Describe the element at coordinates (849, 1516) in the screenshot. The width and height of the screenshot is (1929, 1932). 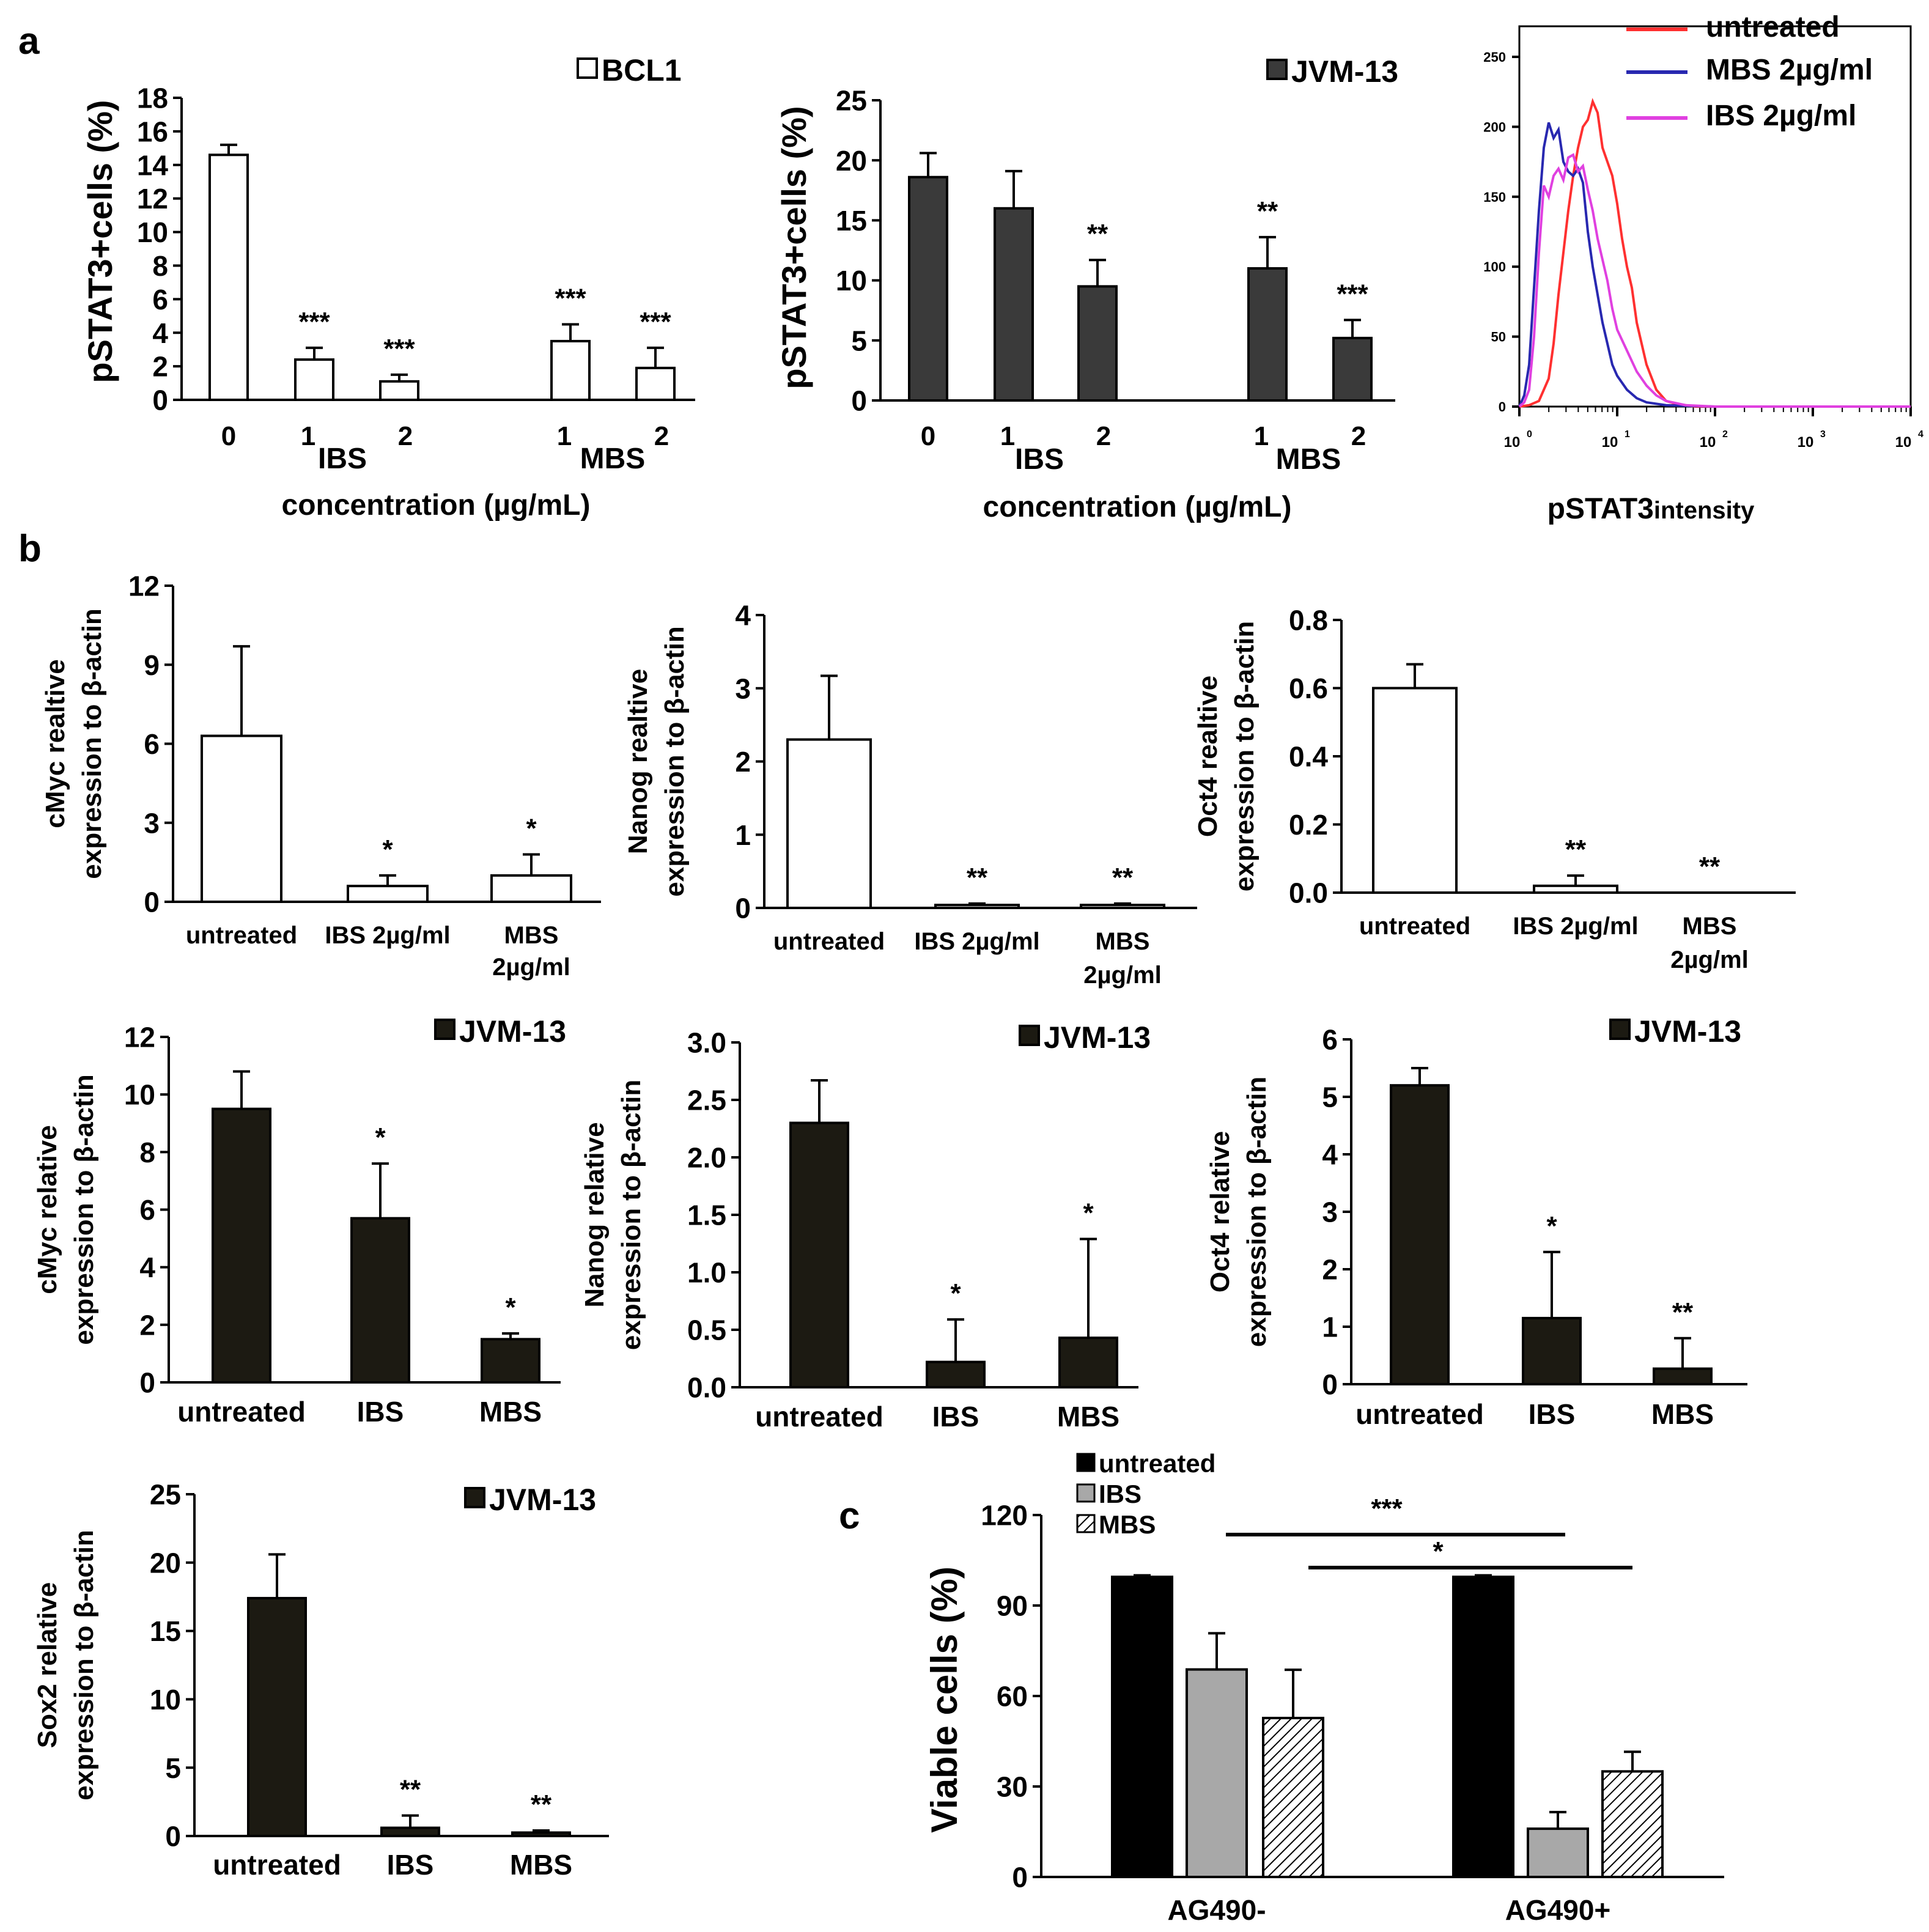
I see `panel-label-c: c` at that location.